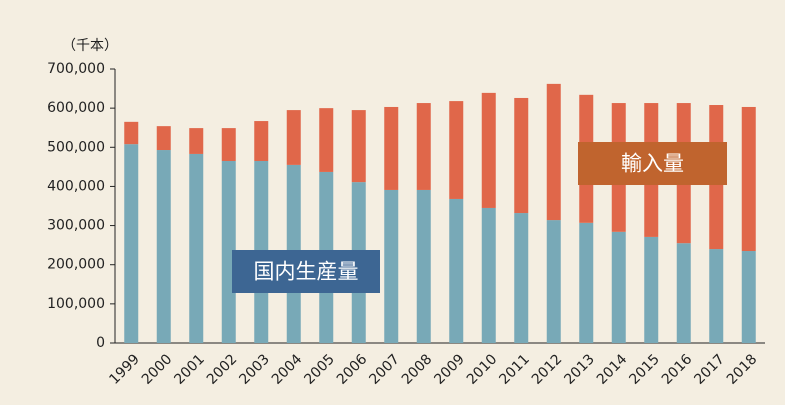 This screenshot has width=785, height=405. Describe the element at coordinates (76, 186) in the screenshot. I see `y-tick-label: 400,000` at that location.